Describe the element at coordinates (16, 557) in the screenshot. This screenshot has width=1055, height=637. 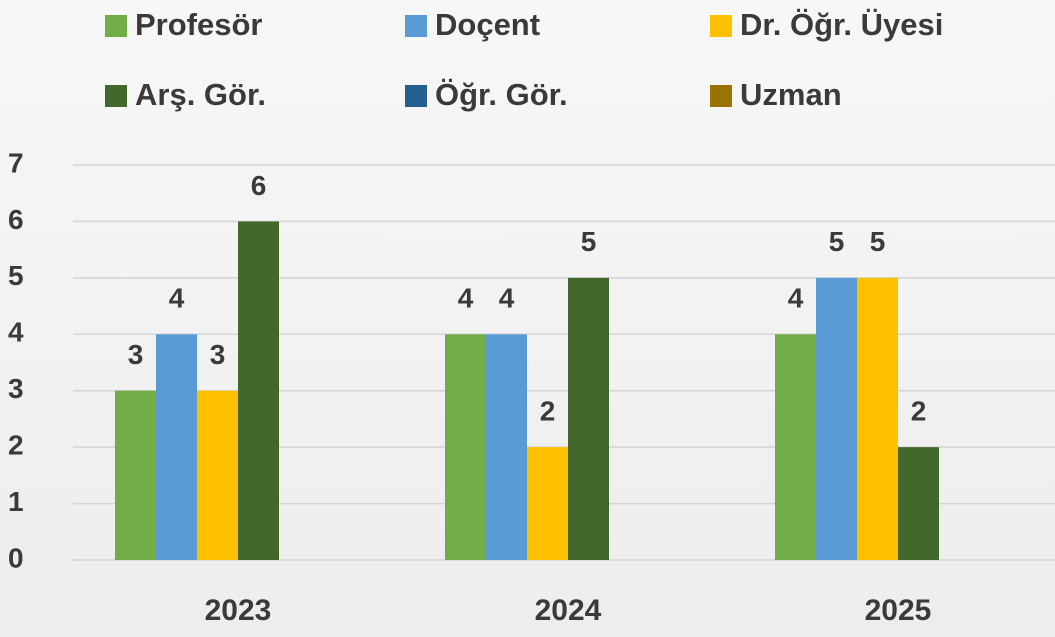
I see `y-tick-label: 0` at that location.